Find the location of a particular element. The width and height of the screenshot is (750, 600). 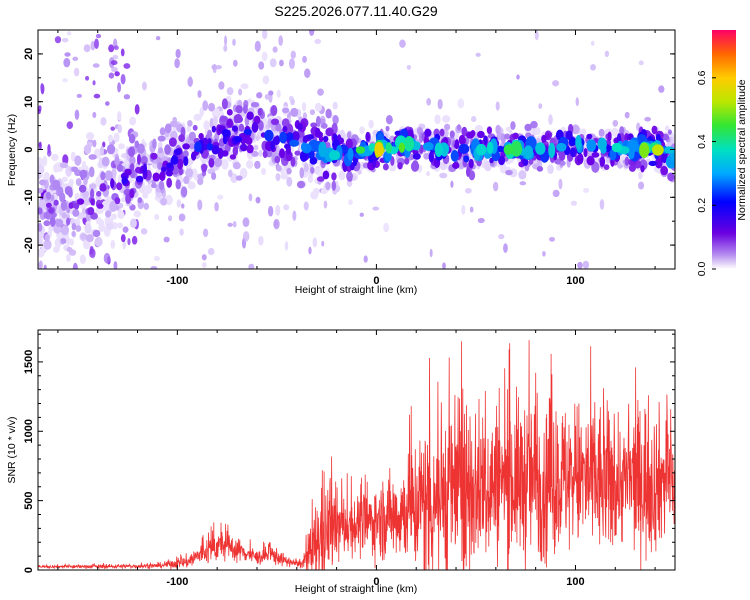

colorbar-label: Normalized spectral amplitude is located at coordinates (742, 149).